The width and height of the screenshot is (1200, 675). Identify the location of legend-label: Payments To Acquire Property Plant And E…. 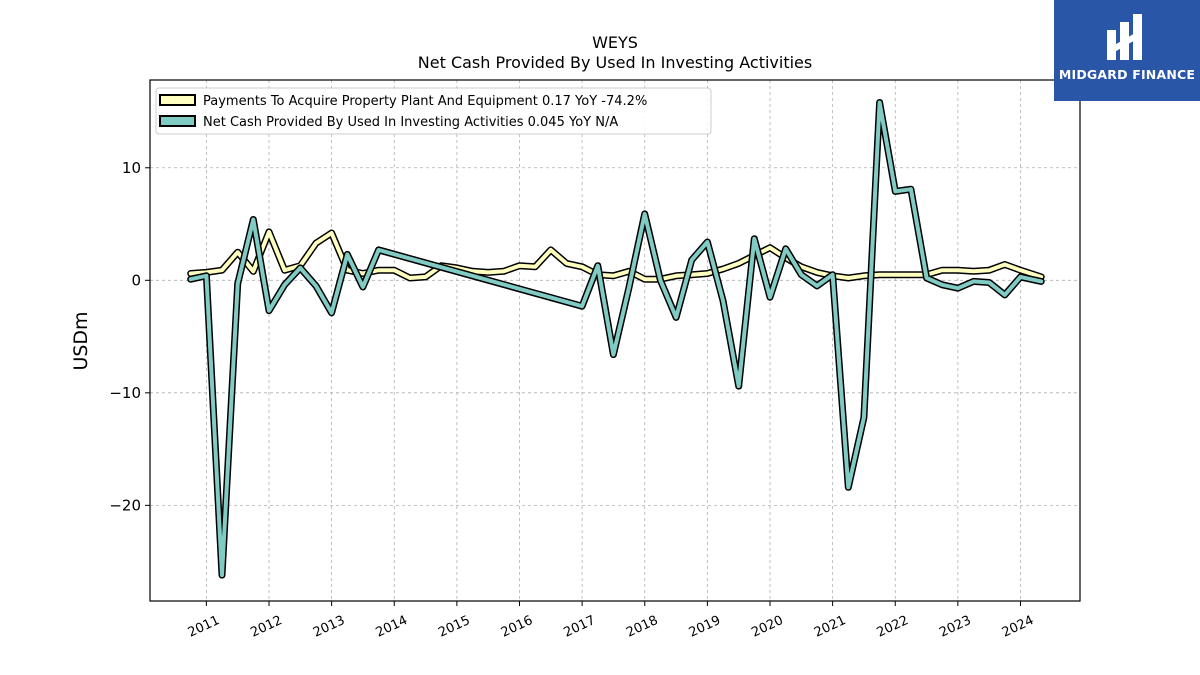
(425, 101).